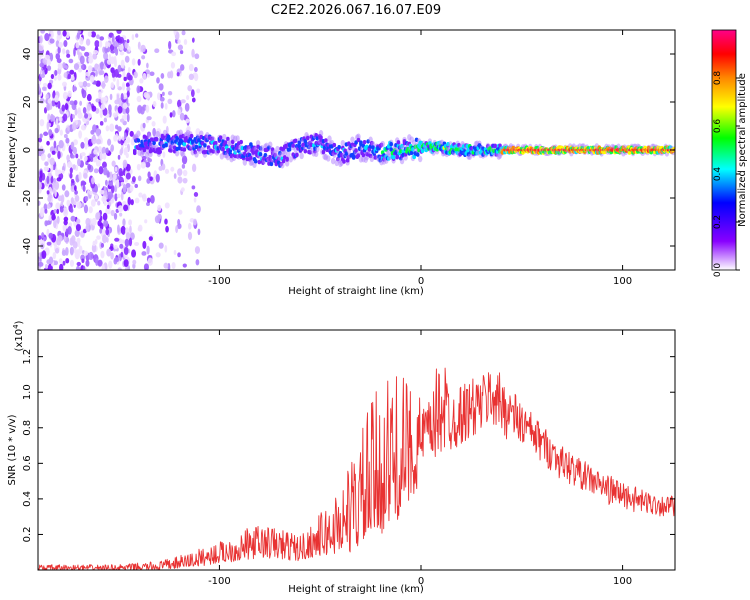 The height and width of the screenshot is (600, 750). What do you see at coordinates (12, 449) in the screenshot?
I see `snr-y-axis-label: SNR (10 * v/v)` at bounding box center [12, 449].